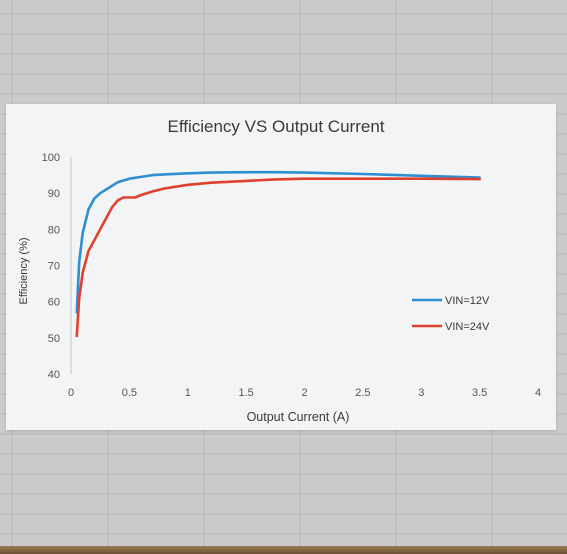  What do you see at coordinates (54, 267) in the screenshot?
I see `y-tick-label: 70` at bounding box center [54, 267].